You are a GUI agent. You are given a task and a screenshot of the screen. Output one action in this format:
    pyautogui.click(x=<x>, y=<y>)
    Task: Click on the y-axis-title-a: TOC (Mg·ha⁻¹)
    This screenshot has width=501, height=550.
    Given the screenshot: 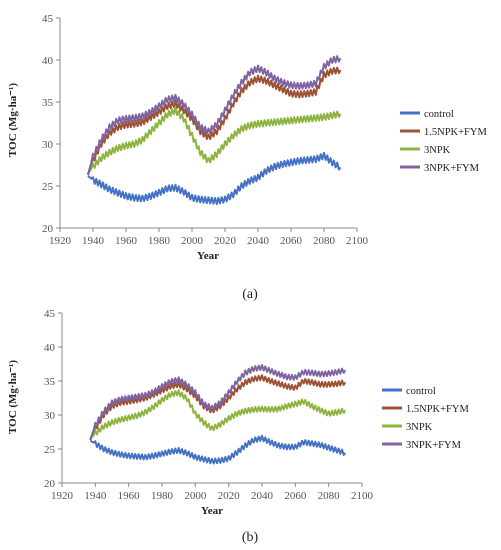 What is the action you would take?
    pyautogui.click(x=13, y=120)
    